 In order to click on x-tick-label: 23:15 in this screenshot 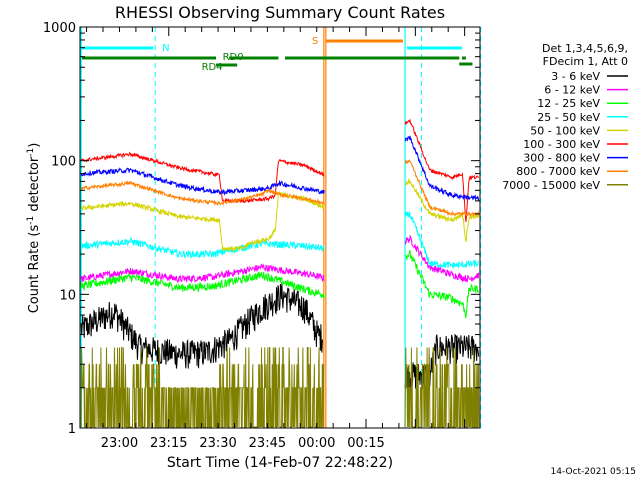, I will do `click(168, 443)`.